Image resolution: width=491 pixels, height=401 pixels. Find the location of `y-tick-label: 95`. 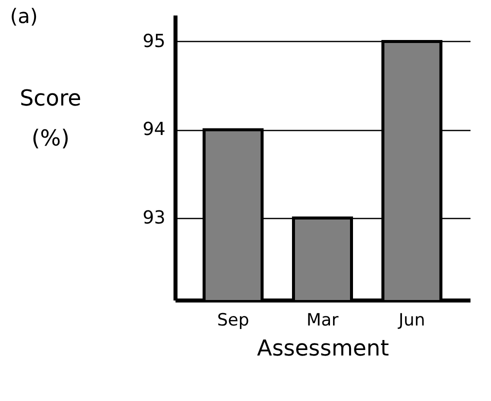

y-tick-label: 95 is located at coordinates (154, 41).